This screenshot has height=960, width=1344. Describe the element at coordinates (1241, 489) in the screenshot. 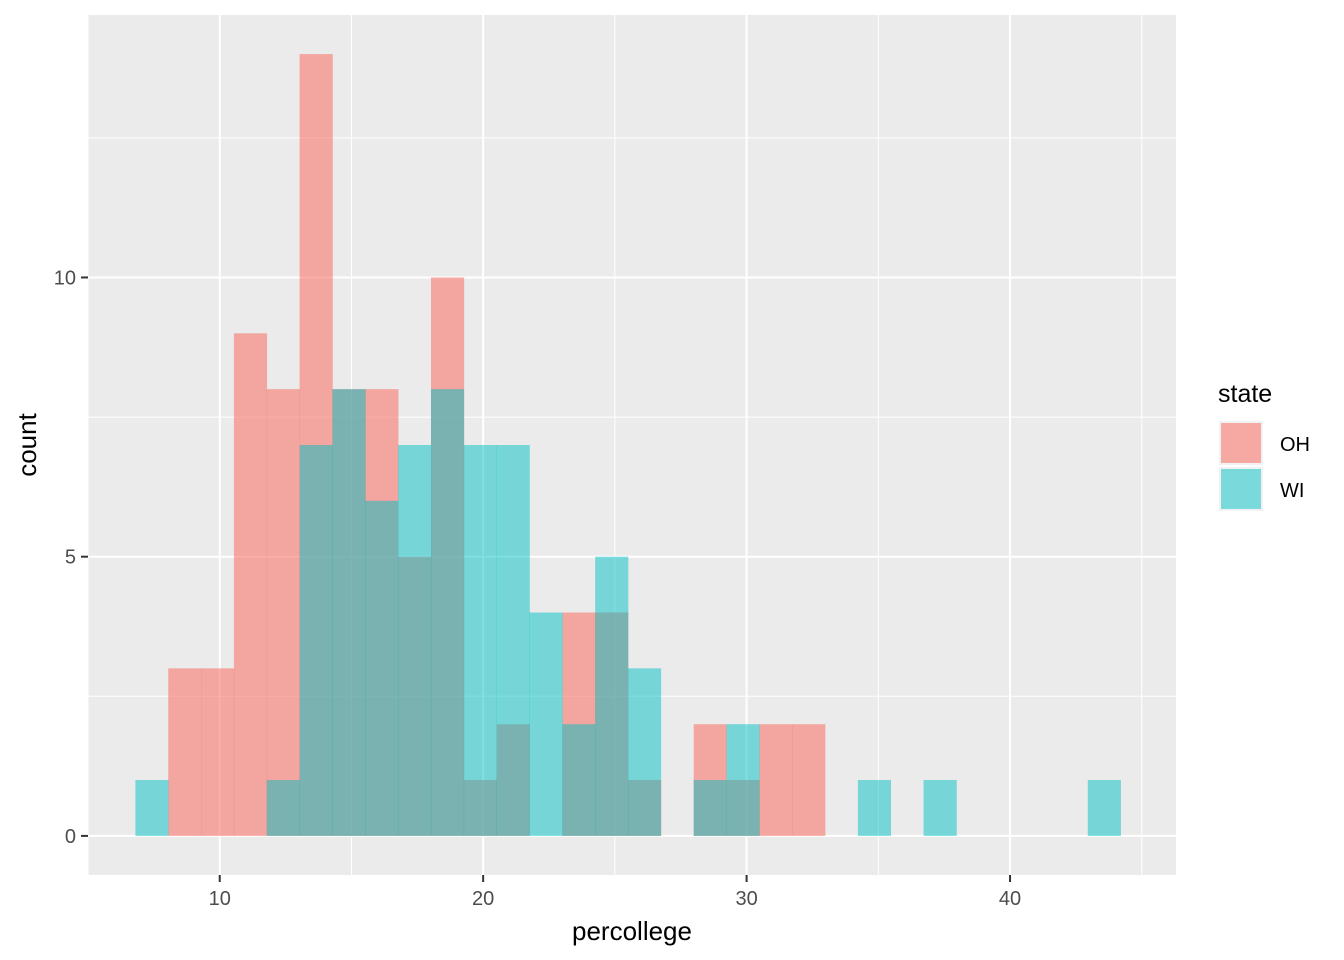

I see `legend-swatch-wi` at that location.